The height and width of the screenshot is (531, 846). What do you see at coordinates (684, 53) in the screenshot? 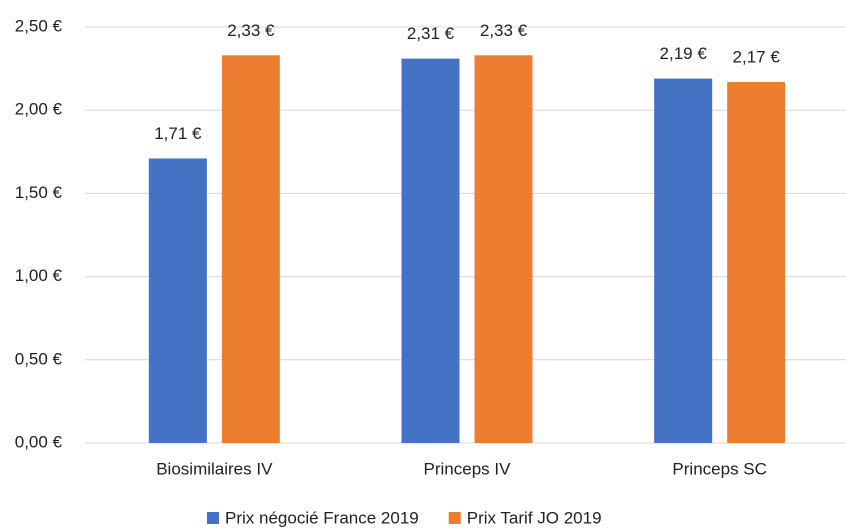
I see `data-label: 2,19 €` at bounding box center [684, 53].